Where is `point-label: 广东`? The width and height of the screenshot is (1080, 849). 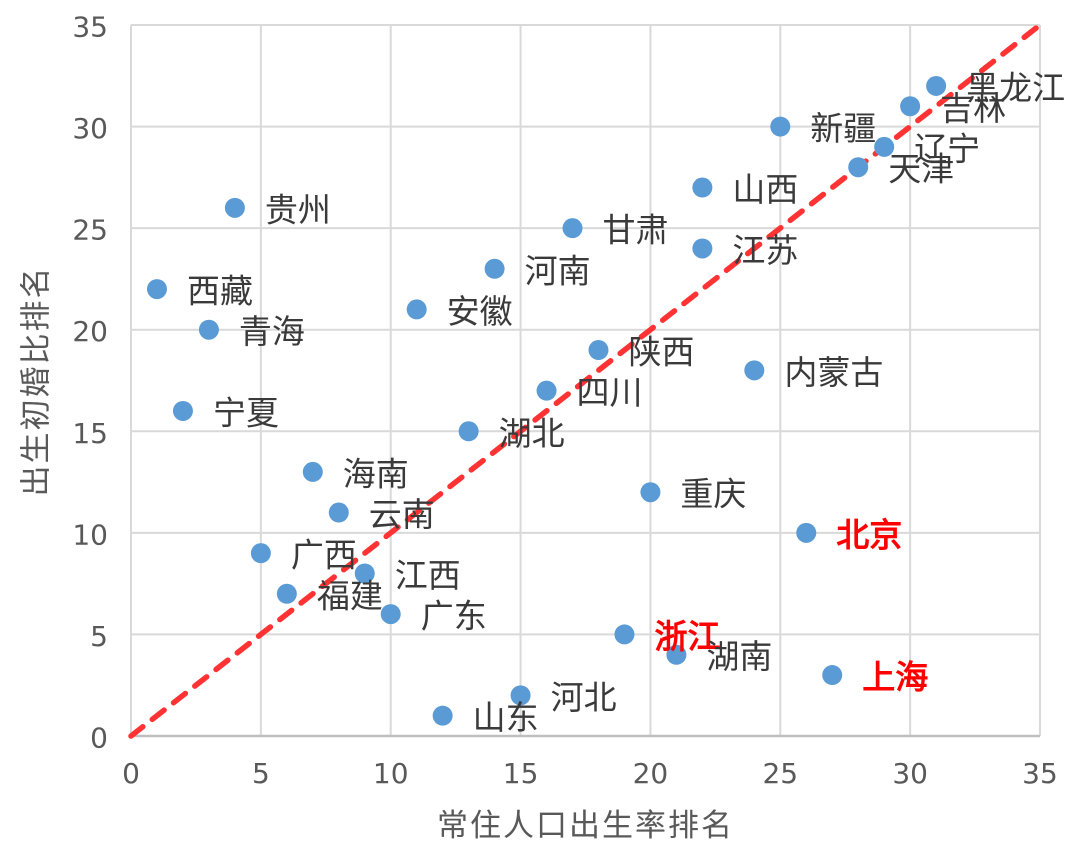 point-label: 广东 is located at coordinates (454, 616).